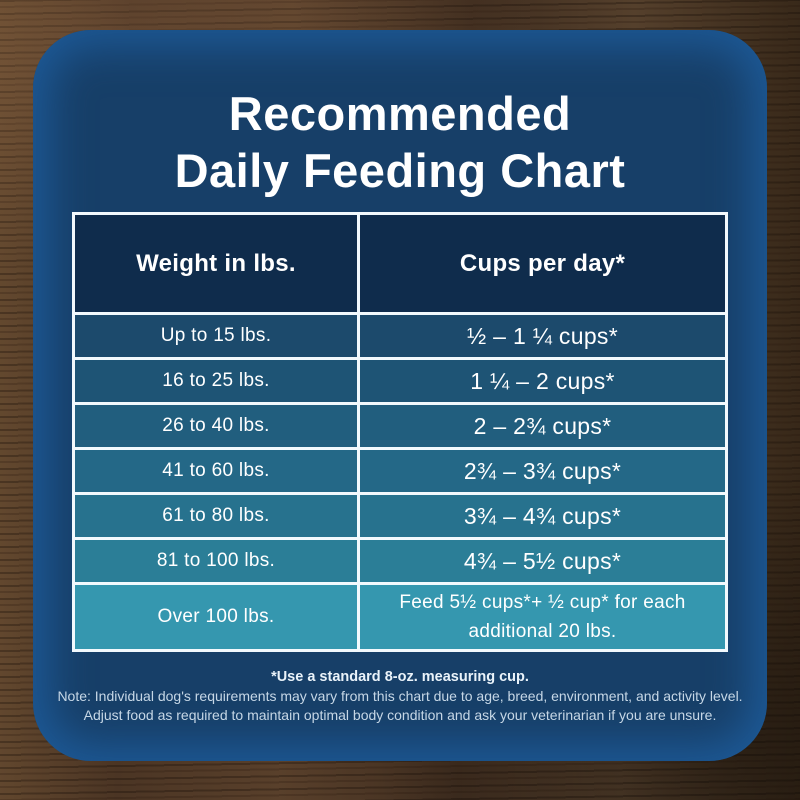 This screenshot has height=800, width=800. I want to click on cups-cell: 2 – 2¾ cups*, so click(542, 426).